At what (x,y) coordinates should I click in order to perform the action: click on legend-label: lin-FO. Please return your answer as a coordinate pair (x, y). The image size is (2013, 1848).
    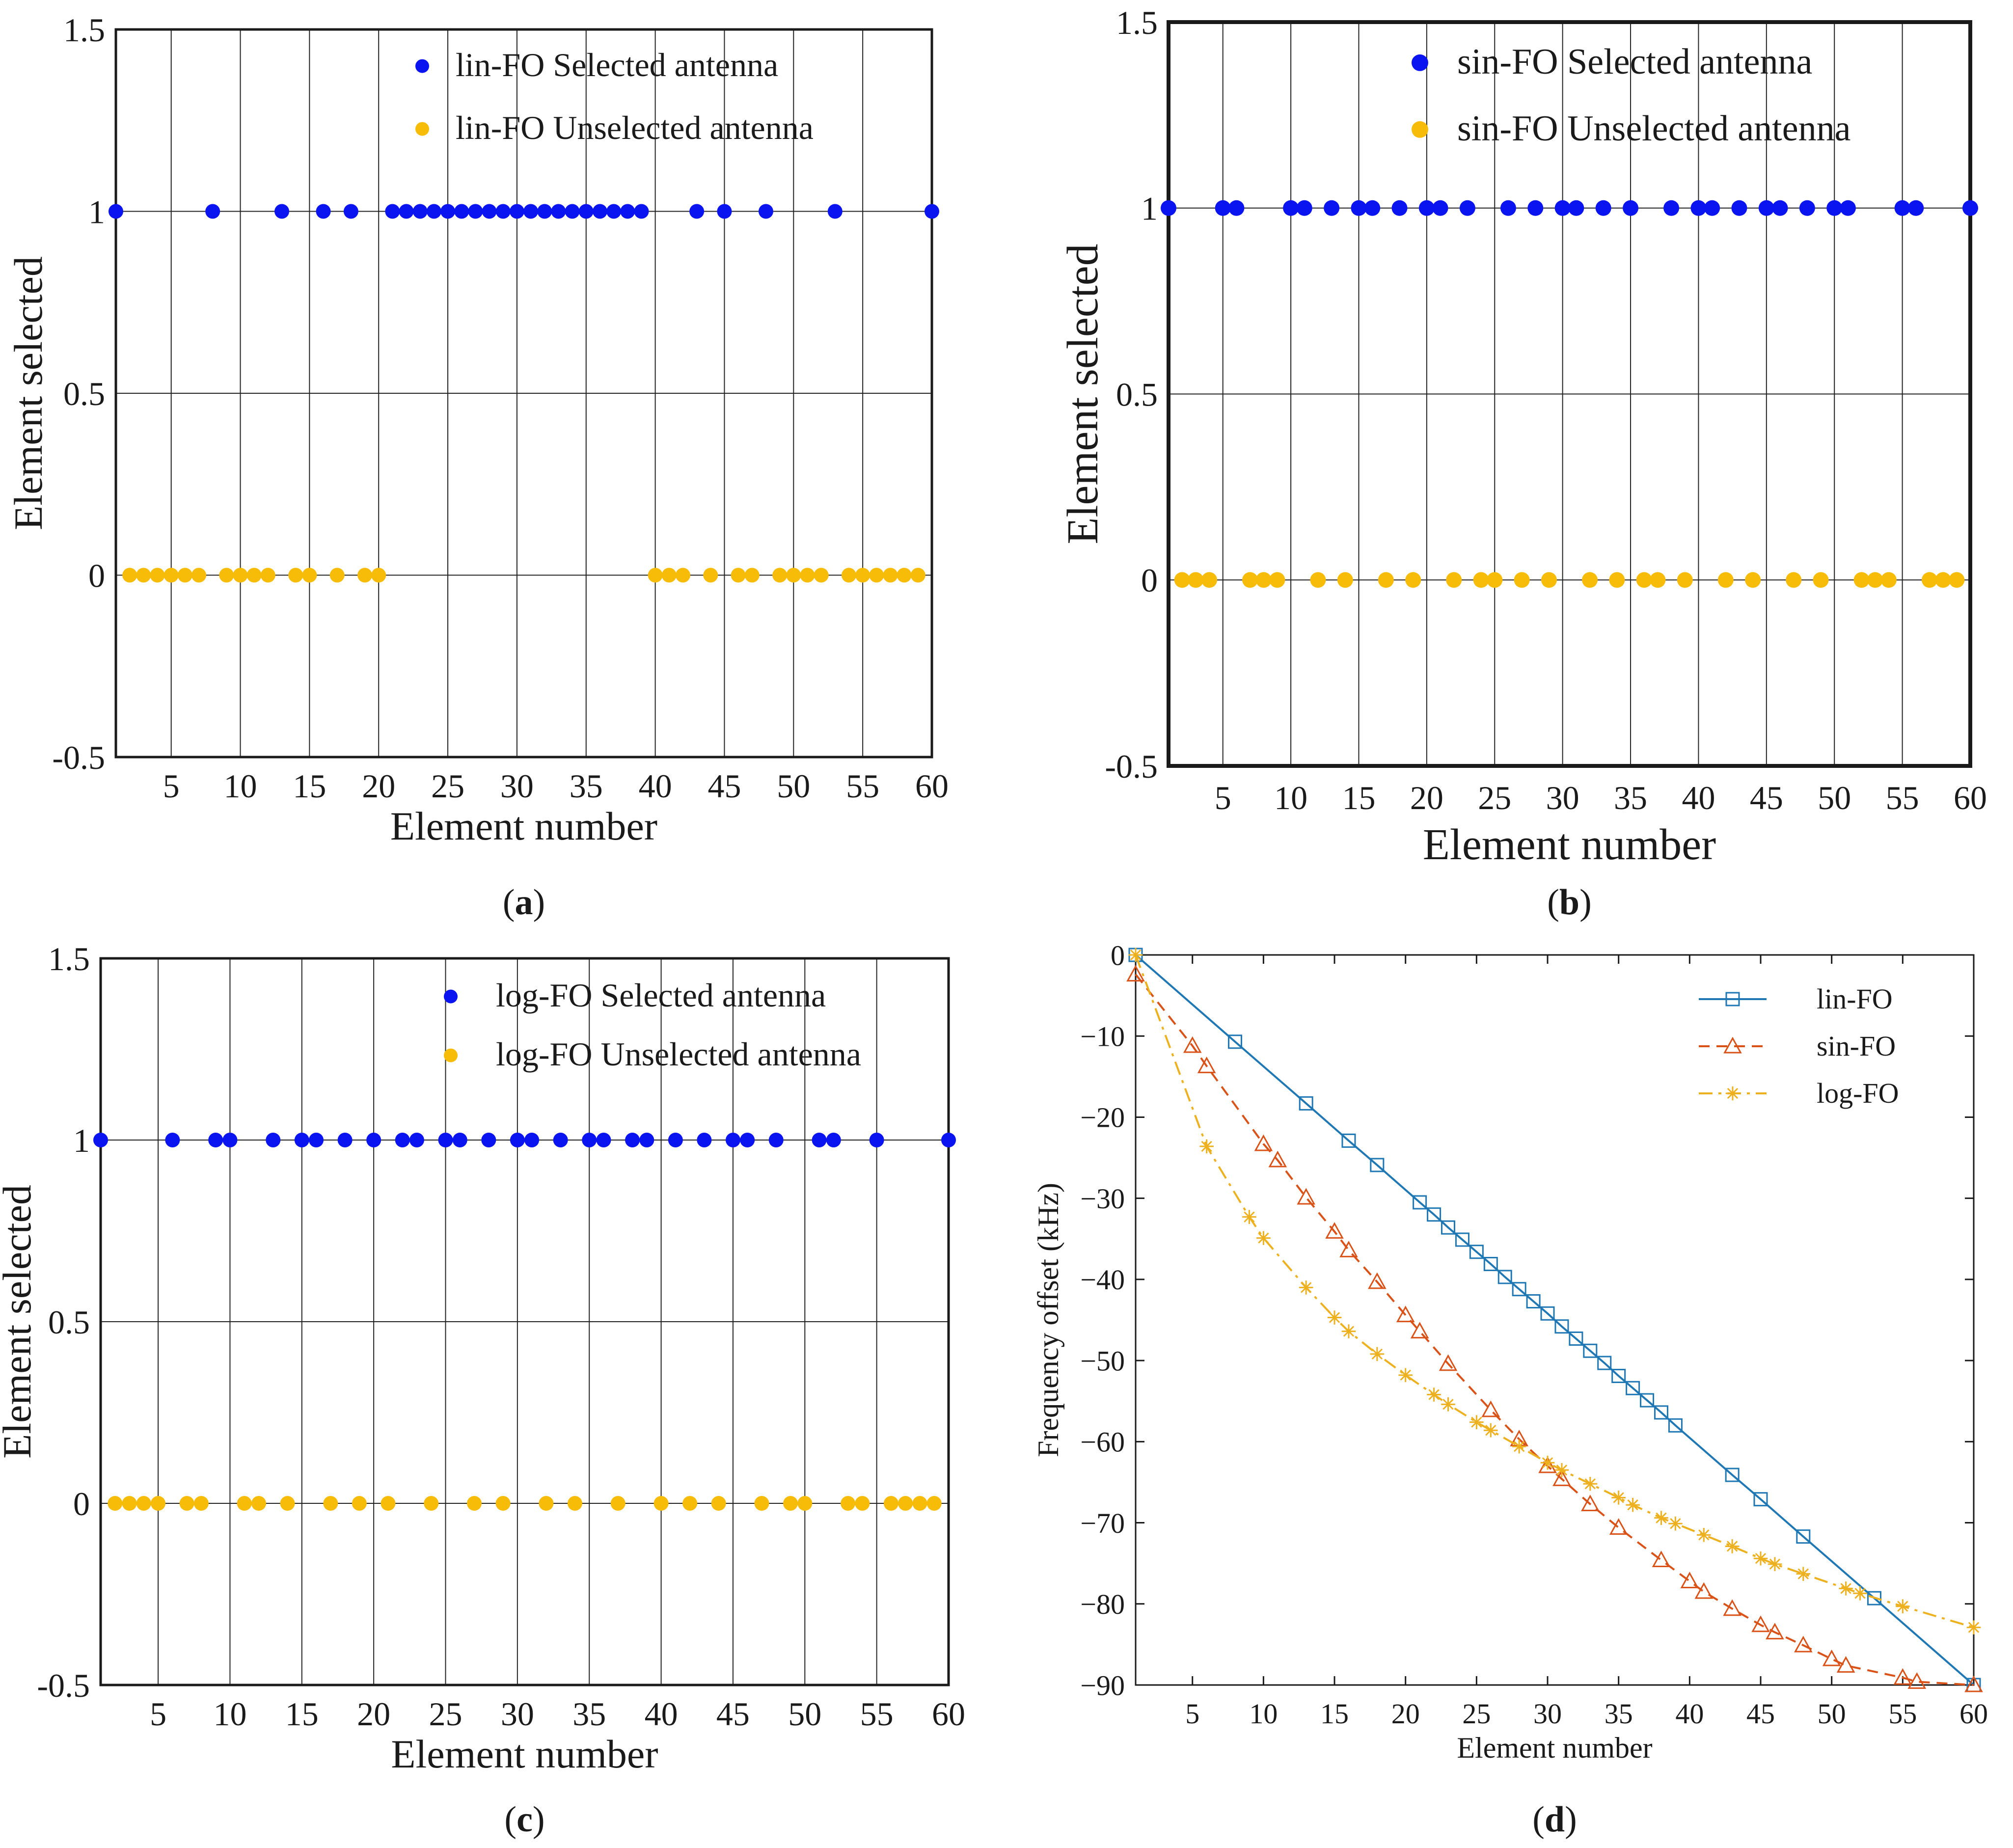
    Looking at the image, I should click on (1855, 999).